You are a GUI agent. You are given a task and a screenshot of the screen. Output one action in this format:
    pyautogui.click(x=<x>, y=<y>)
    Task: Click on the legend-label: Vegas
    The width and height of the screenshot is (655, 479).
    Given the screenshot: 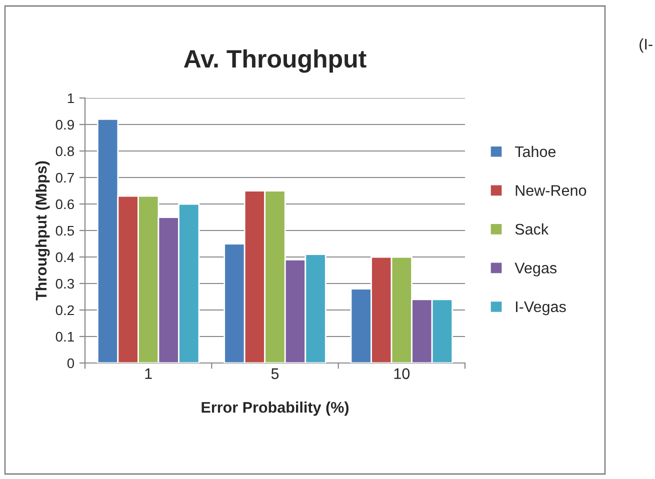 What is the action you would take?
    pyautogui.click(x=535, y=269)
    